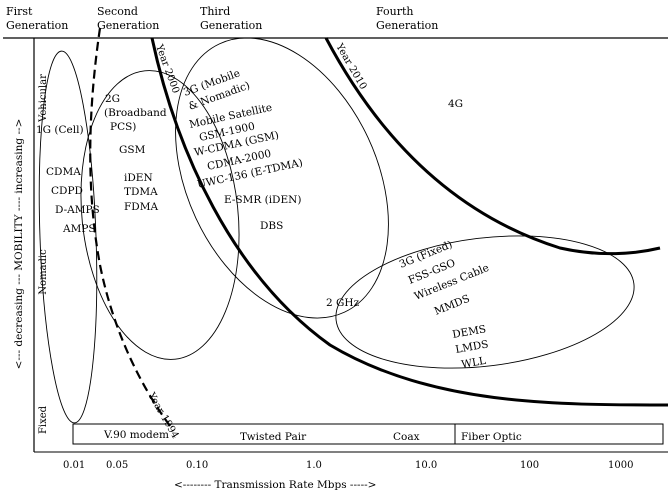 Image resolution: width=672 pixels, height=494 pixels. What do you see at coordinates (130, 227) in the screenshot?
I see `year-1994-boundary` at bounding box center [130, 227].